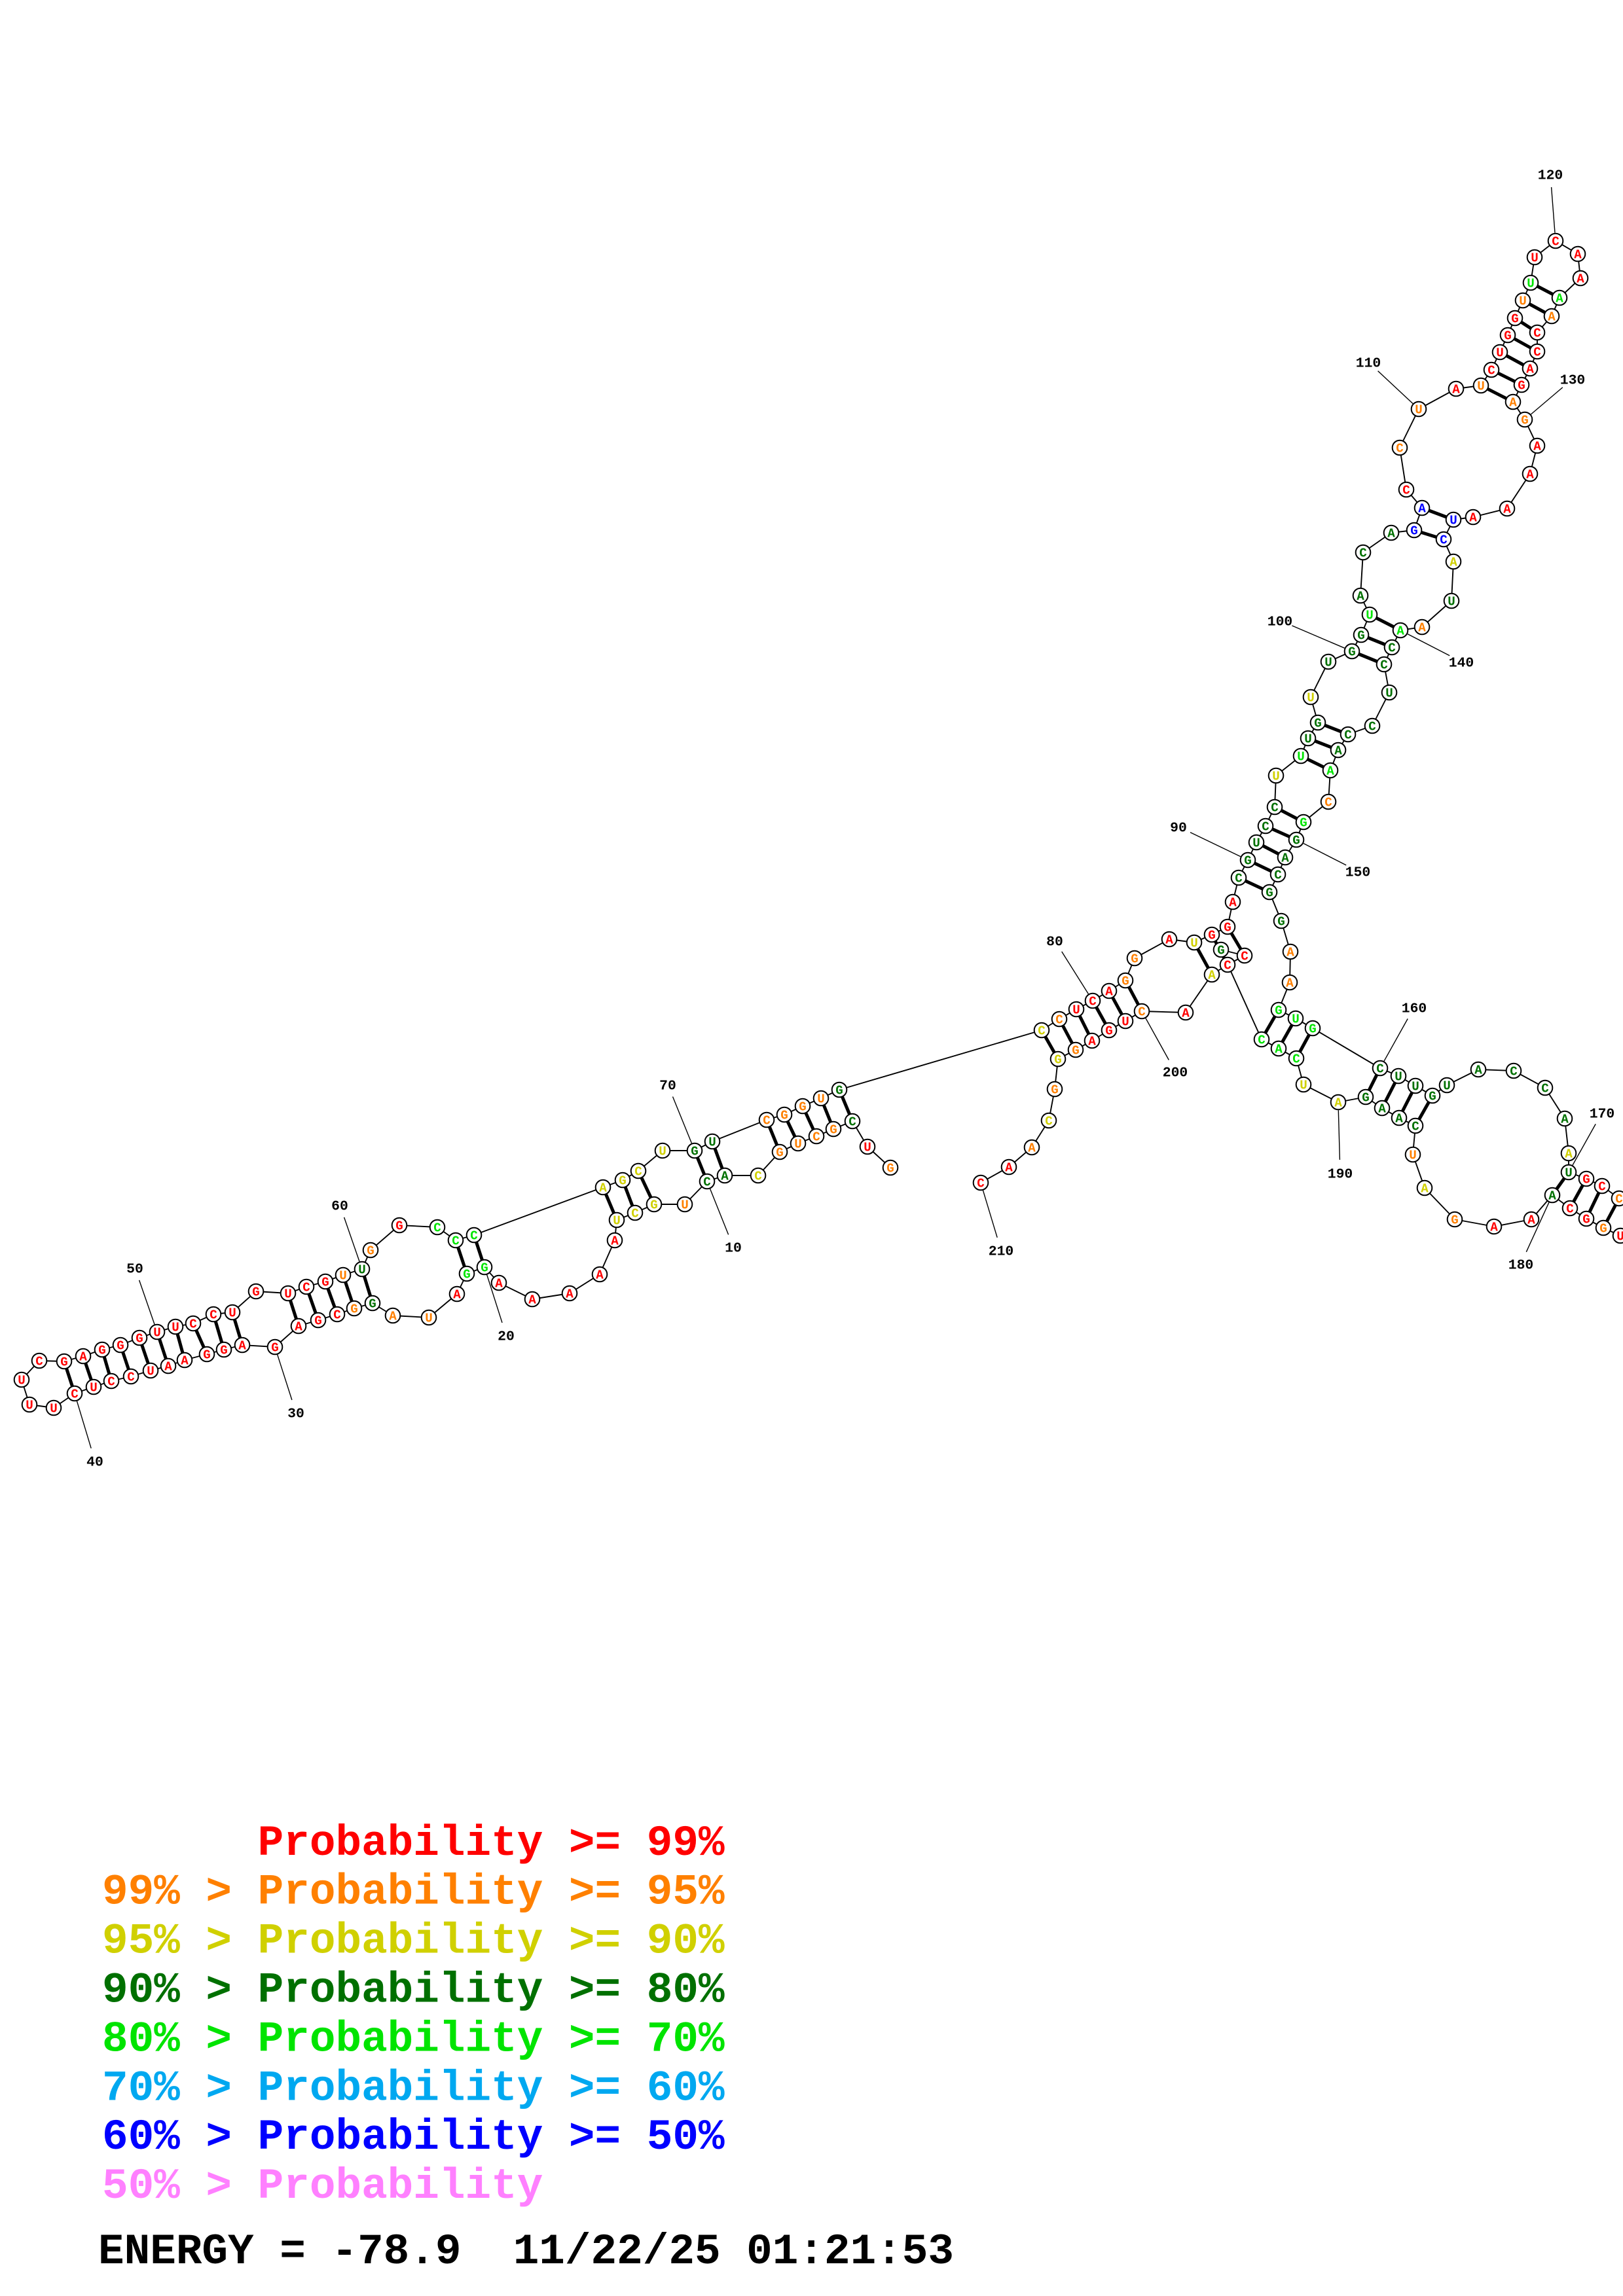 Image resolution: width=1623 pixels, height=2296 pixels. I want to click on svg-text: 50, so click(134, 1270).